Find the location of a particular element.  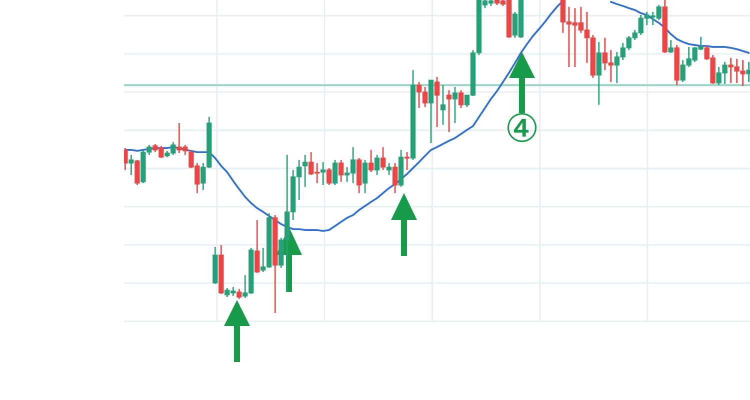

annotation: ④ is located at coordinates (522, 127).